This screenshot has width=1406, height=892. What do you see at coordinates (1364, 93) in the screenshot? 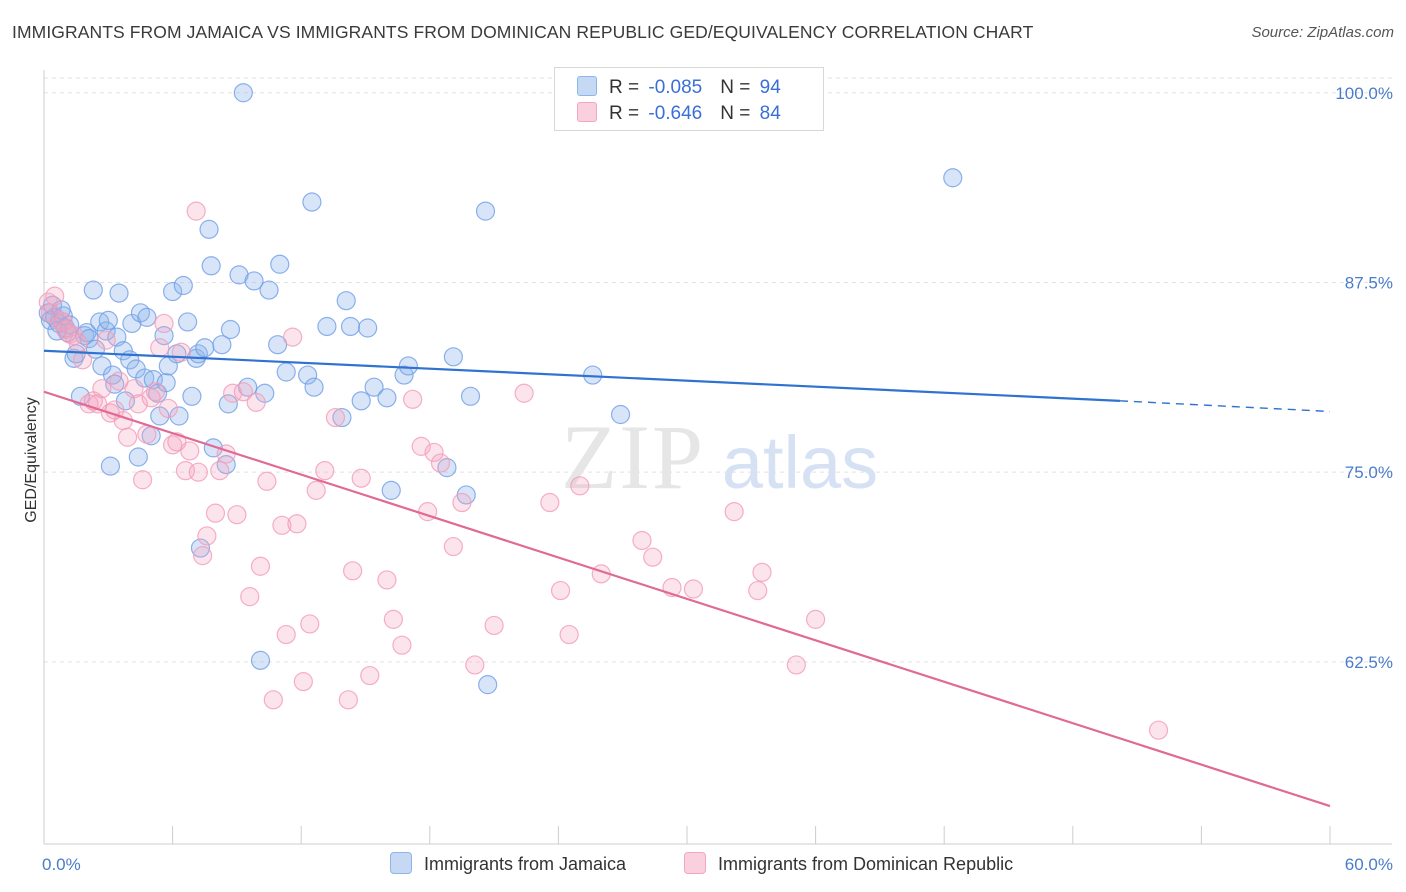
I see `y-tick-label: 100.0%` at bounding box center [1364, 93].